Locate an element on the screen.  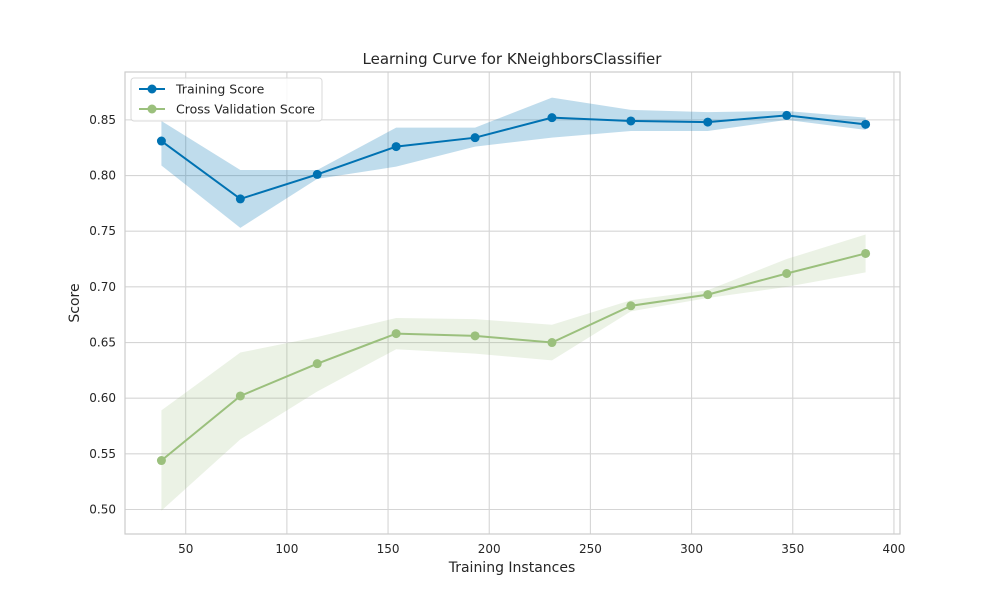
legend-marker-training is located at coordinates (152, 89).